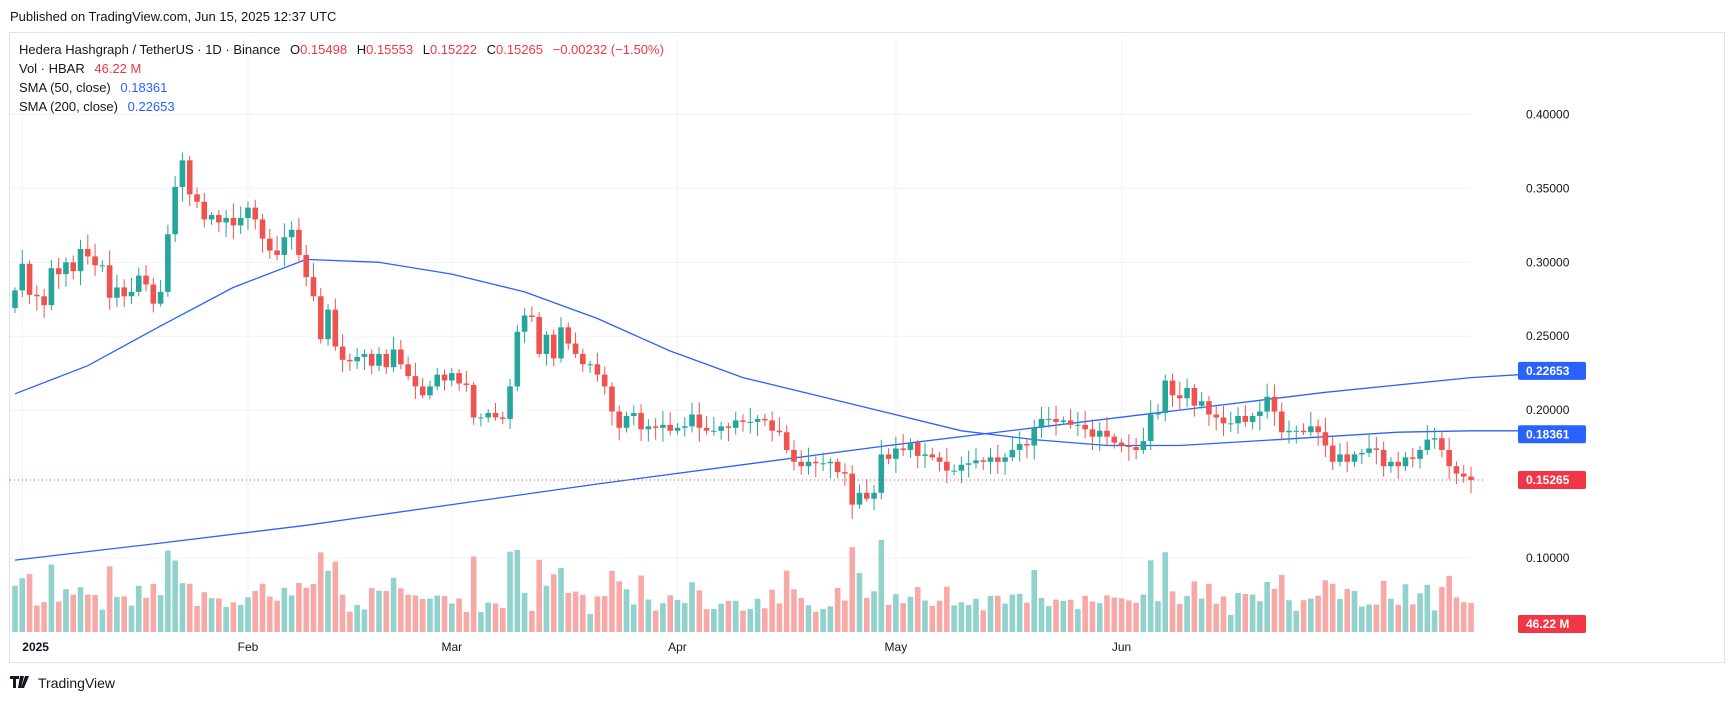 The width and height of the screenshot is (1734, 703). Describe the element at coordinates (519, 49) in the screenshot. I see `close-value: 0.15265` at that location.